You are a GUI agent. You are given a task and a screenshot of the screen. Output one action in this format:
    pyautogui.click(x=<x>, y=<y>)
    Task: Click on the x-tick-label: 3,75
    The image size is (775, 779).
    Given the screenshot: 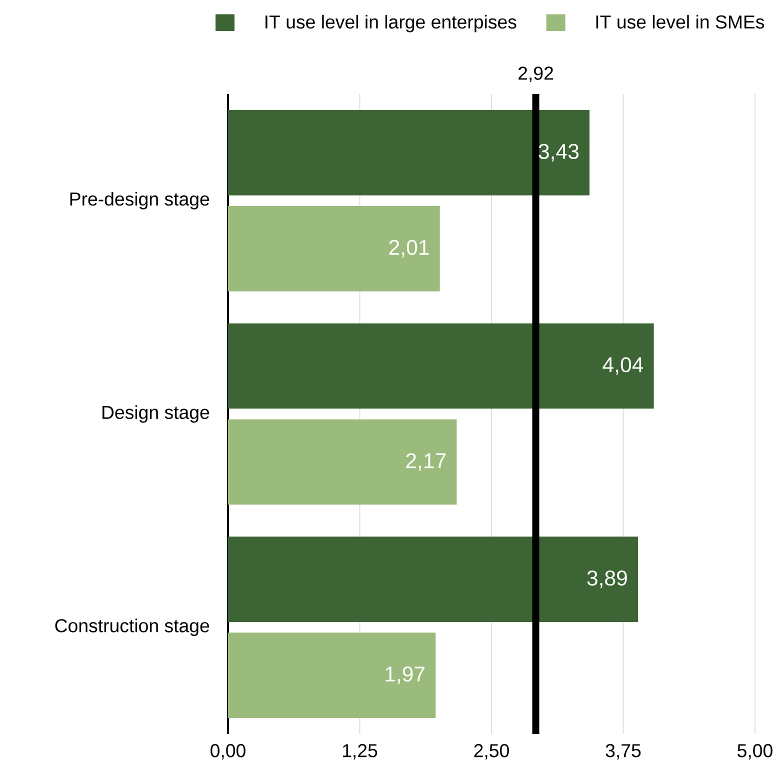 What is the action you would take?
    pyautogui.click(x=623, y=752)
    